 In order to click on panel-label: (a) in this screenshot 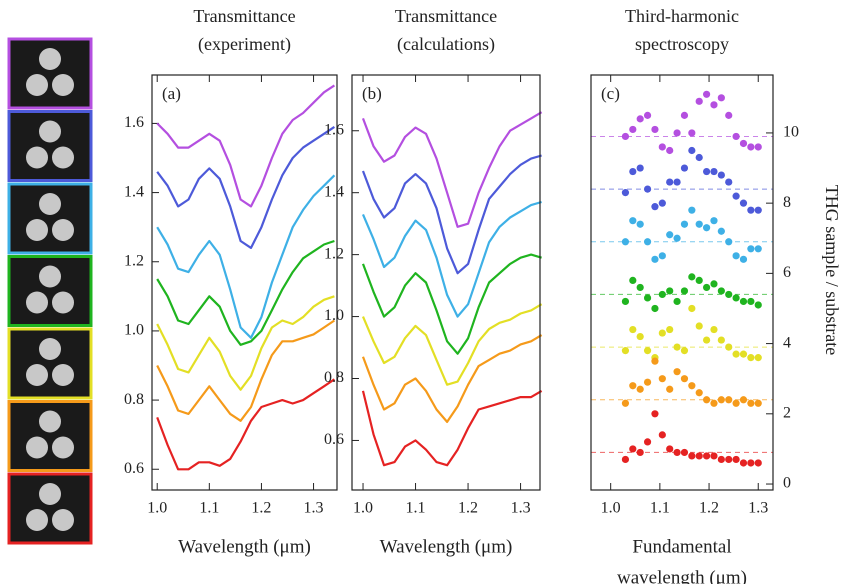, I will do `click(171, 93)`.